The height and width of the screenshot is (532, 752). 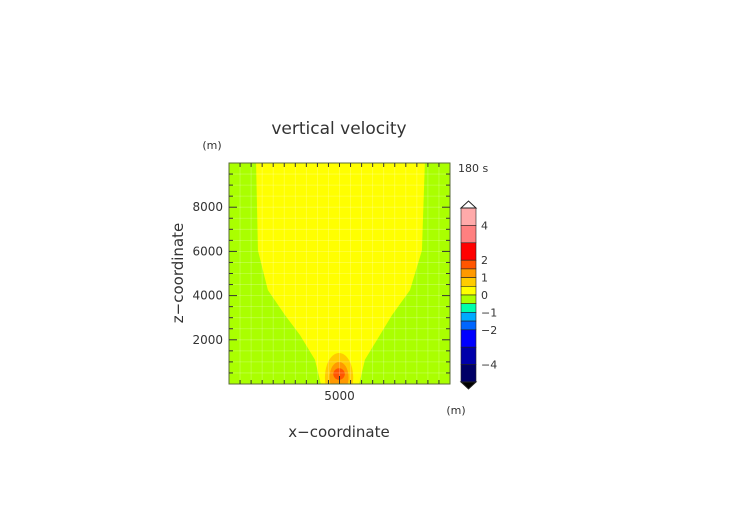 What do you see at coordinates (489, 312) in the screenshot?
I see `colorbar-label: −1` at bounding box center [489, 312].